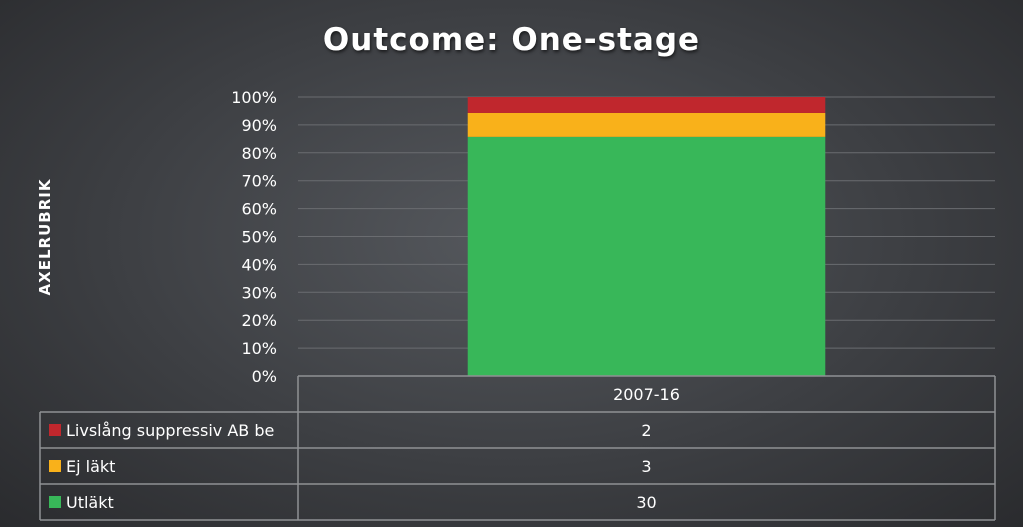 Image resolution: width=1023 pixels, height=527 pixels. What do you see at coordinates (646, 124) in the screenshot?
I see `bar-segment-ej-l-kt` at bounding box center [646, 124].